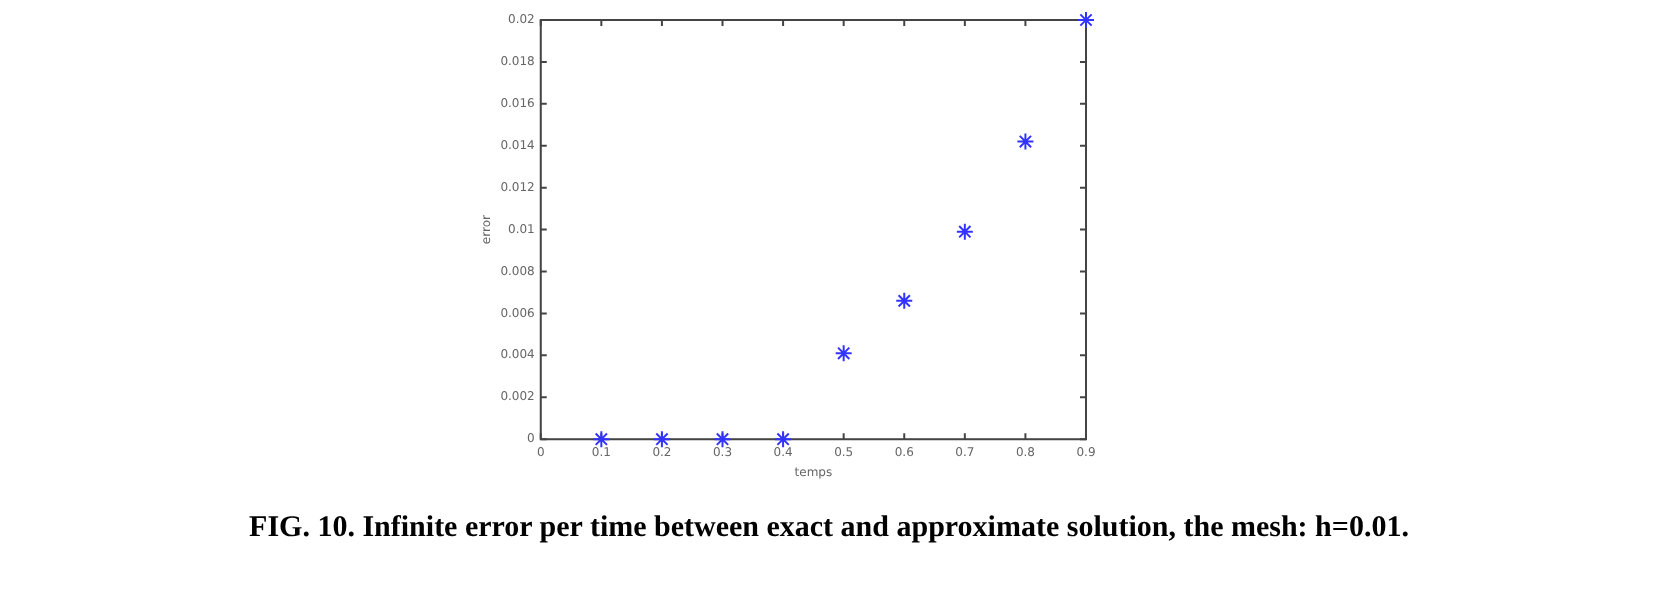  Describe the element at coordinates (829, 529) in the screenshot. I see `caption: FIG. 10. Infinite error per time between exact and approximate solution, the mesh: h=0.01.` at that location.